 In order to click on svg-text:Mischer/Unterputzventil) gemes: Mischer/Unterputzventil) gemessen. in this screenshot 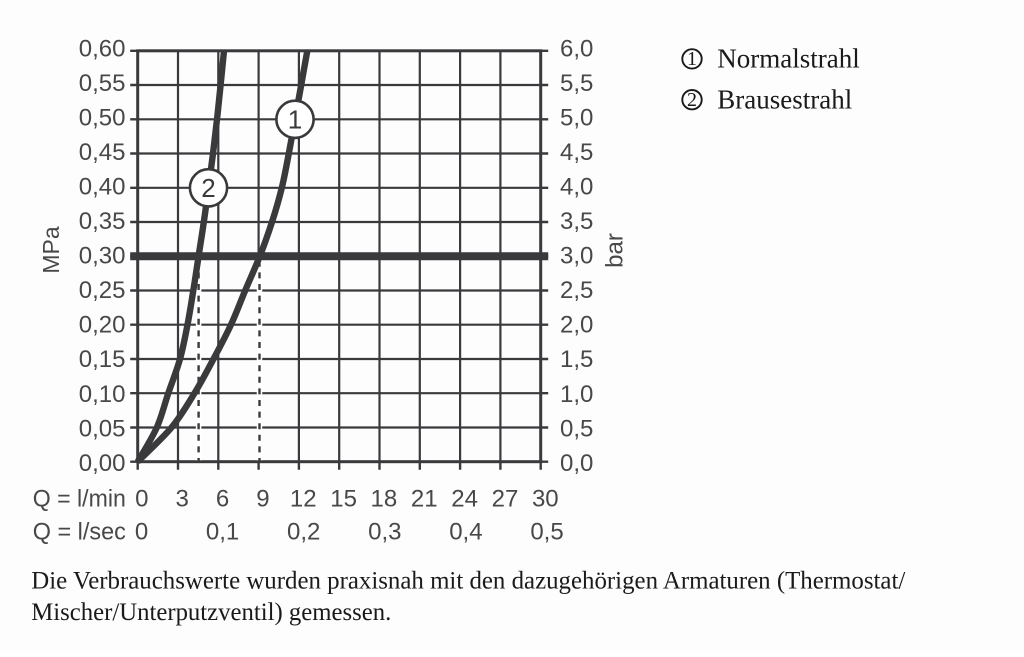, I will do `click(211, 612)`.